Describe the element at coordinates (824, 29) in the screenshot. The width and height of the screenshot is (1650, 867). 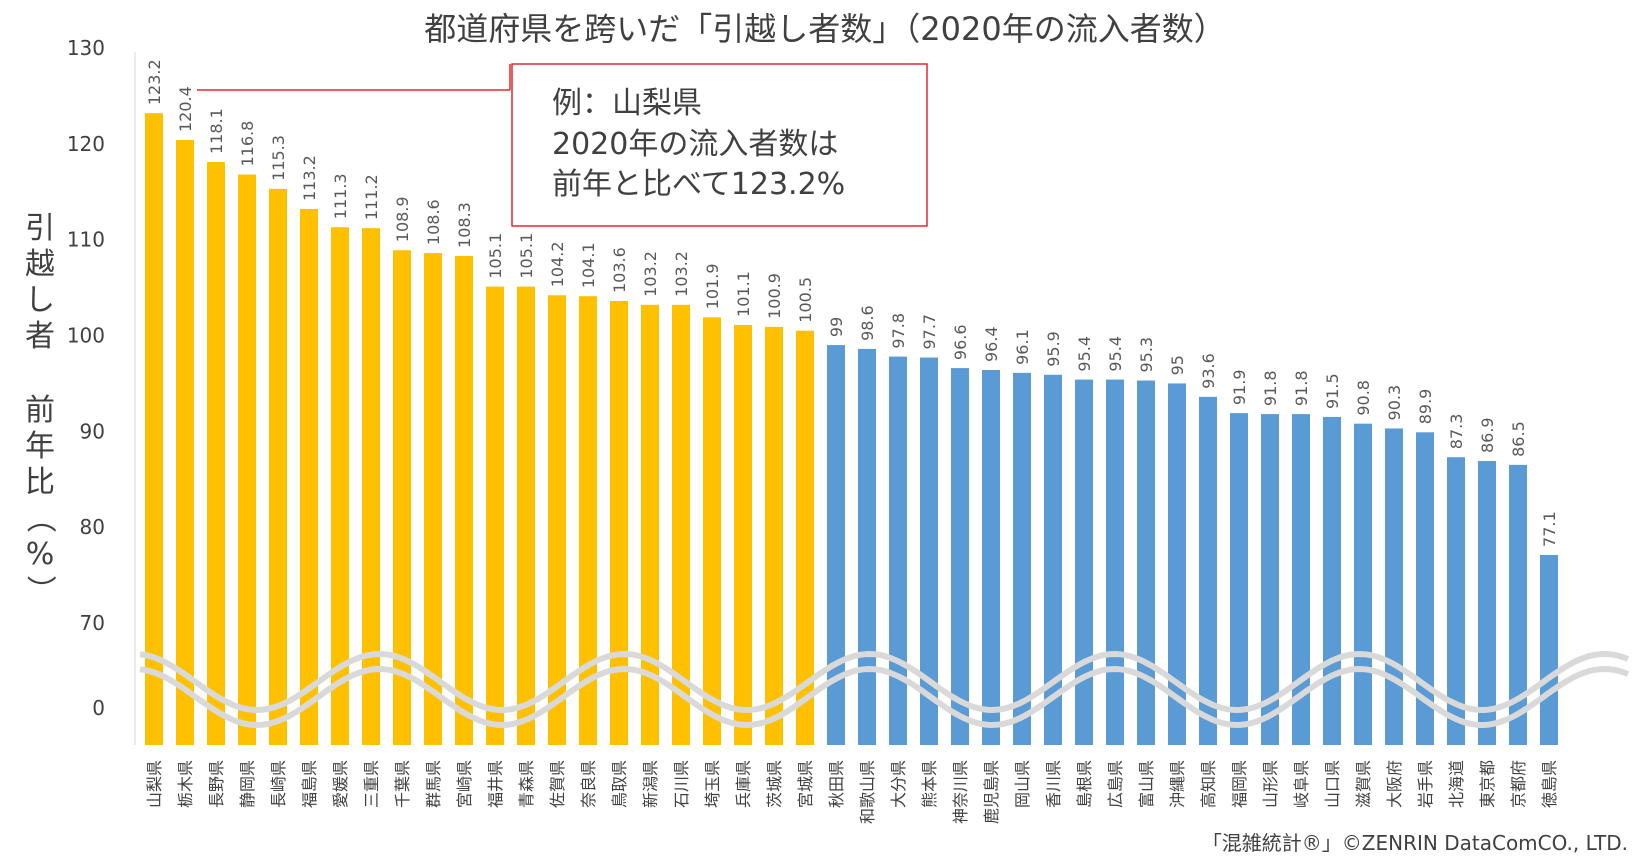
I see `chart-title: 都道府県を跨いだ「引越し者数」（2020年の流入者数）` at that location.